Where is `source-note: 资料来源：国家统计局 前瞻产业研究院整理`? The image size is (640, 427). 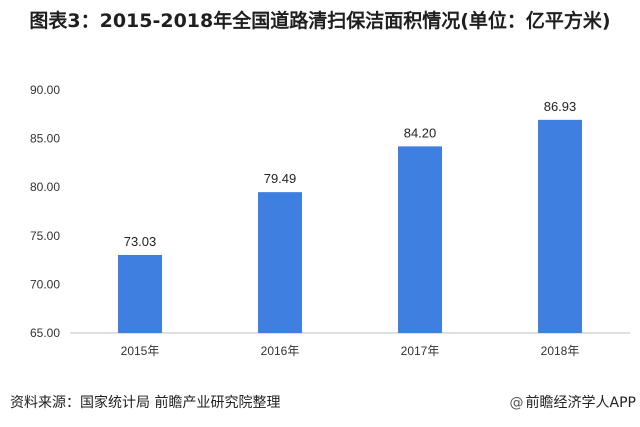
source-note: 资料来源：国家统计局 前瞻产业研究院整理 is located at coordinates (145, 403).